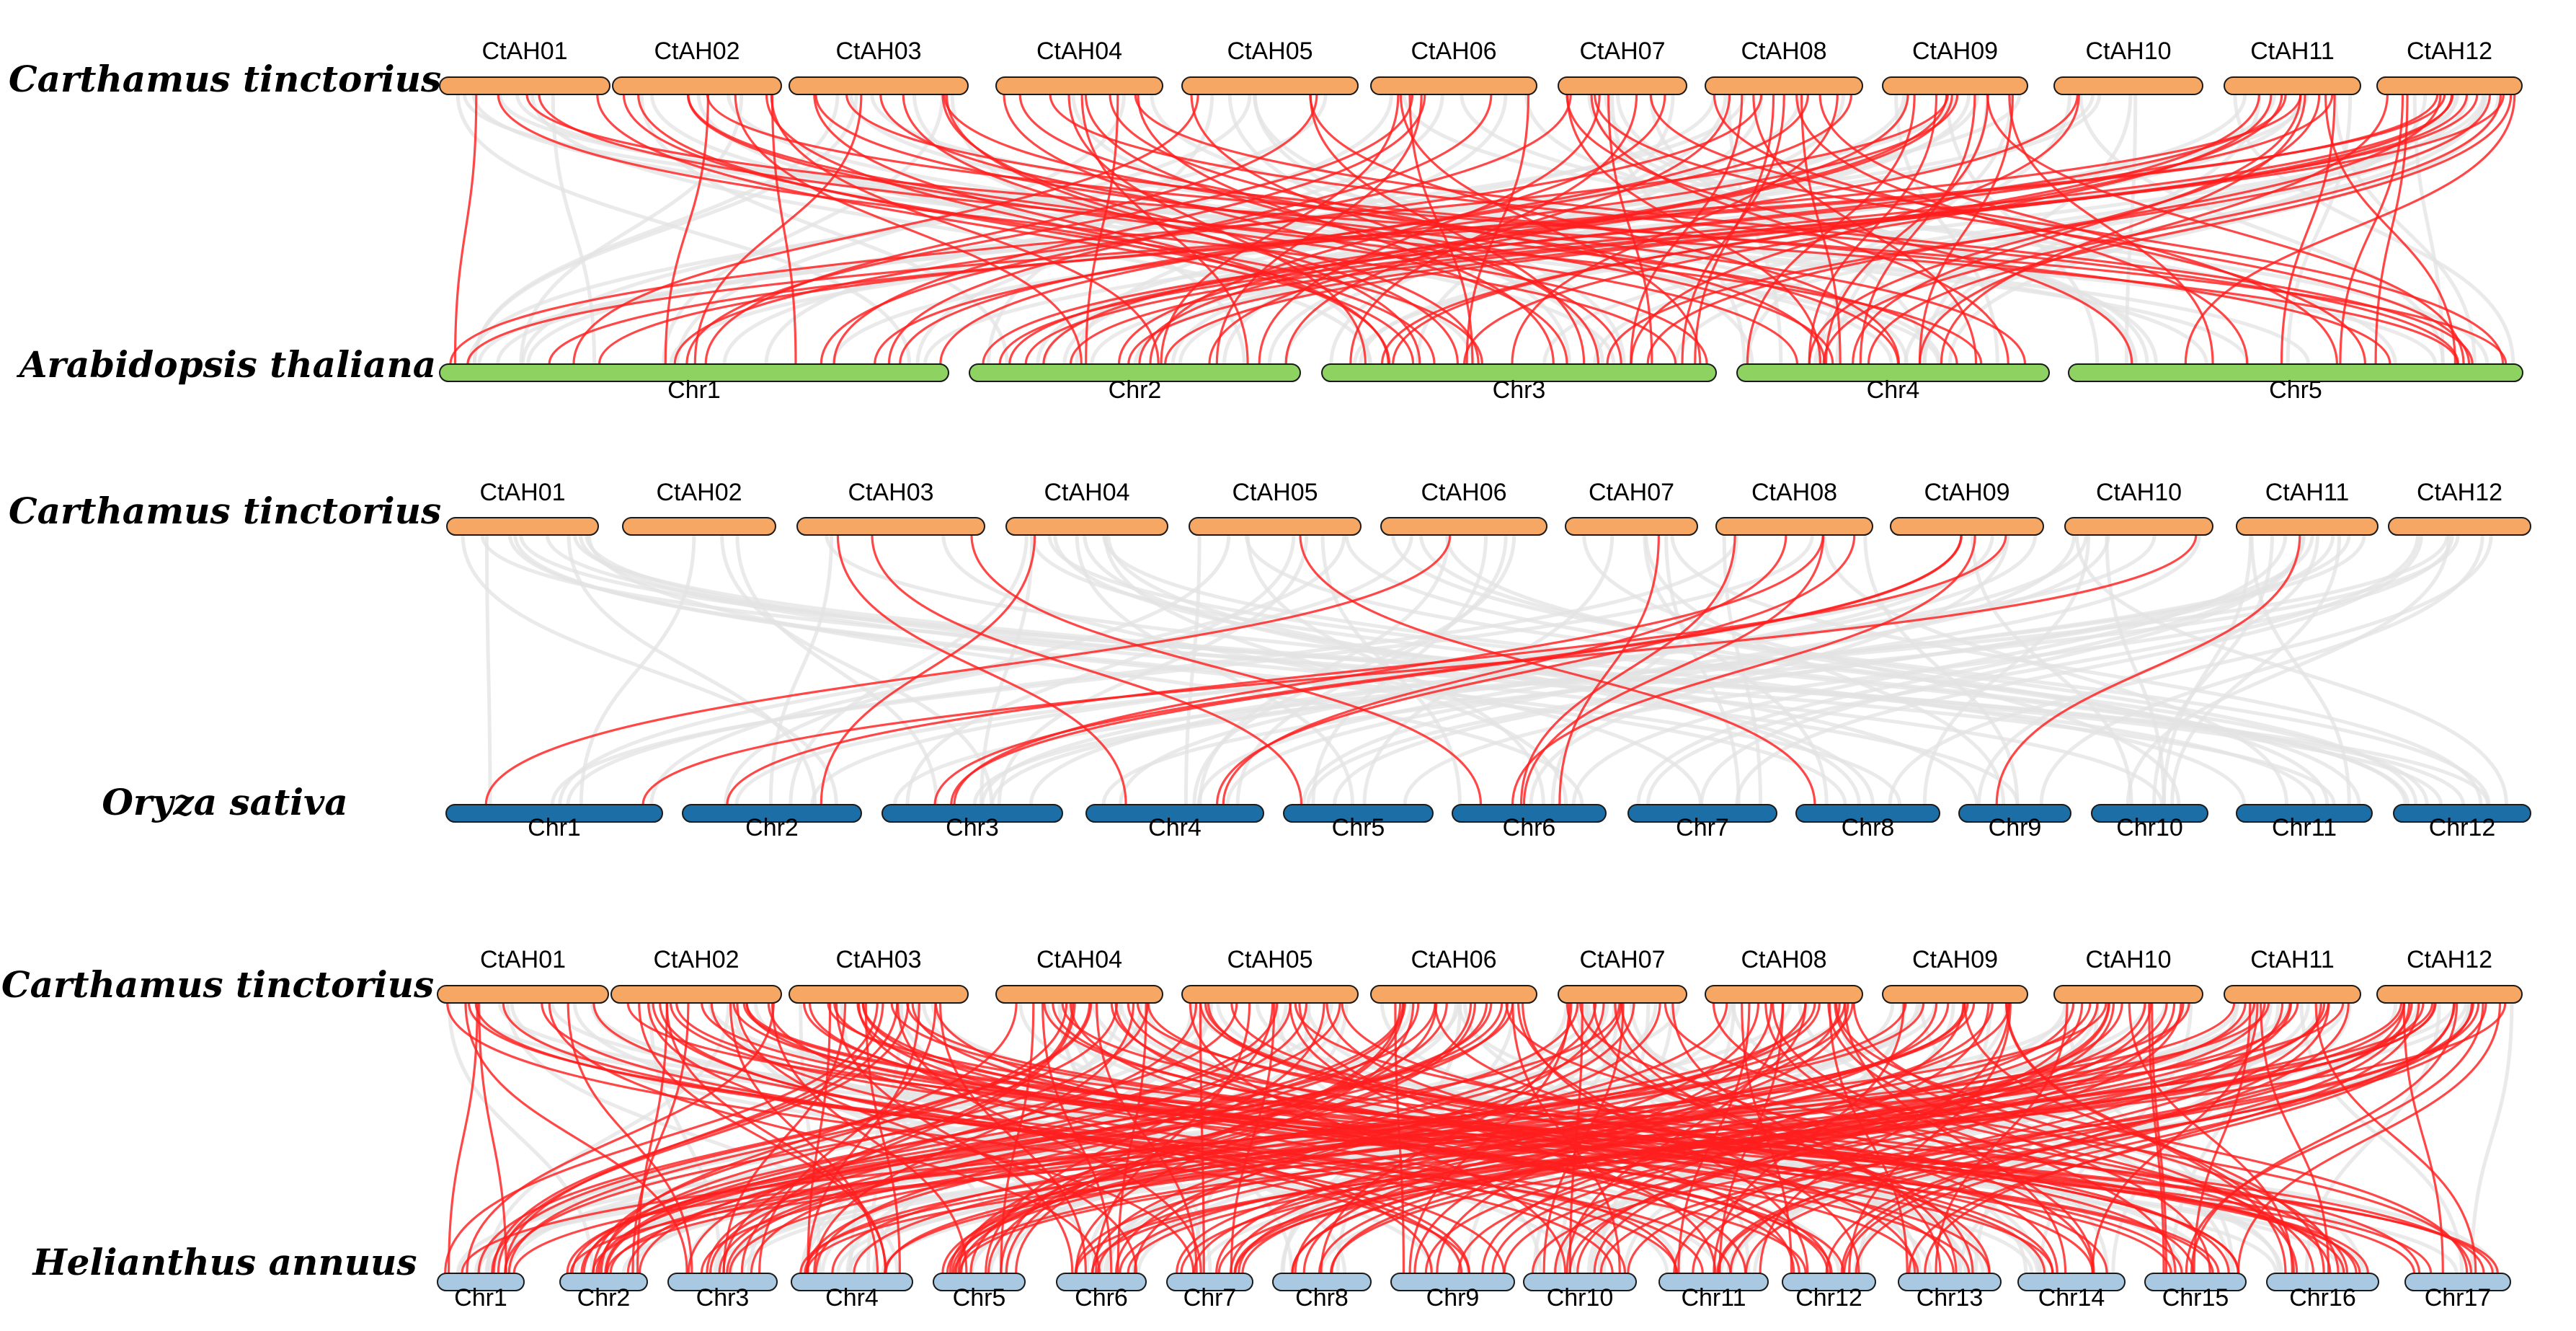 Image resolution: width=2576 pixels, height=1331 pixels. I want to click on bottom-chromosome-label: Chr15, so click(2195, 1298).